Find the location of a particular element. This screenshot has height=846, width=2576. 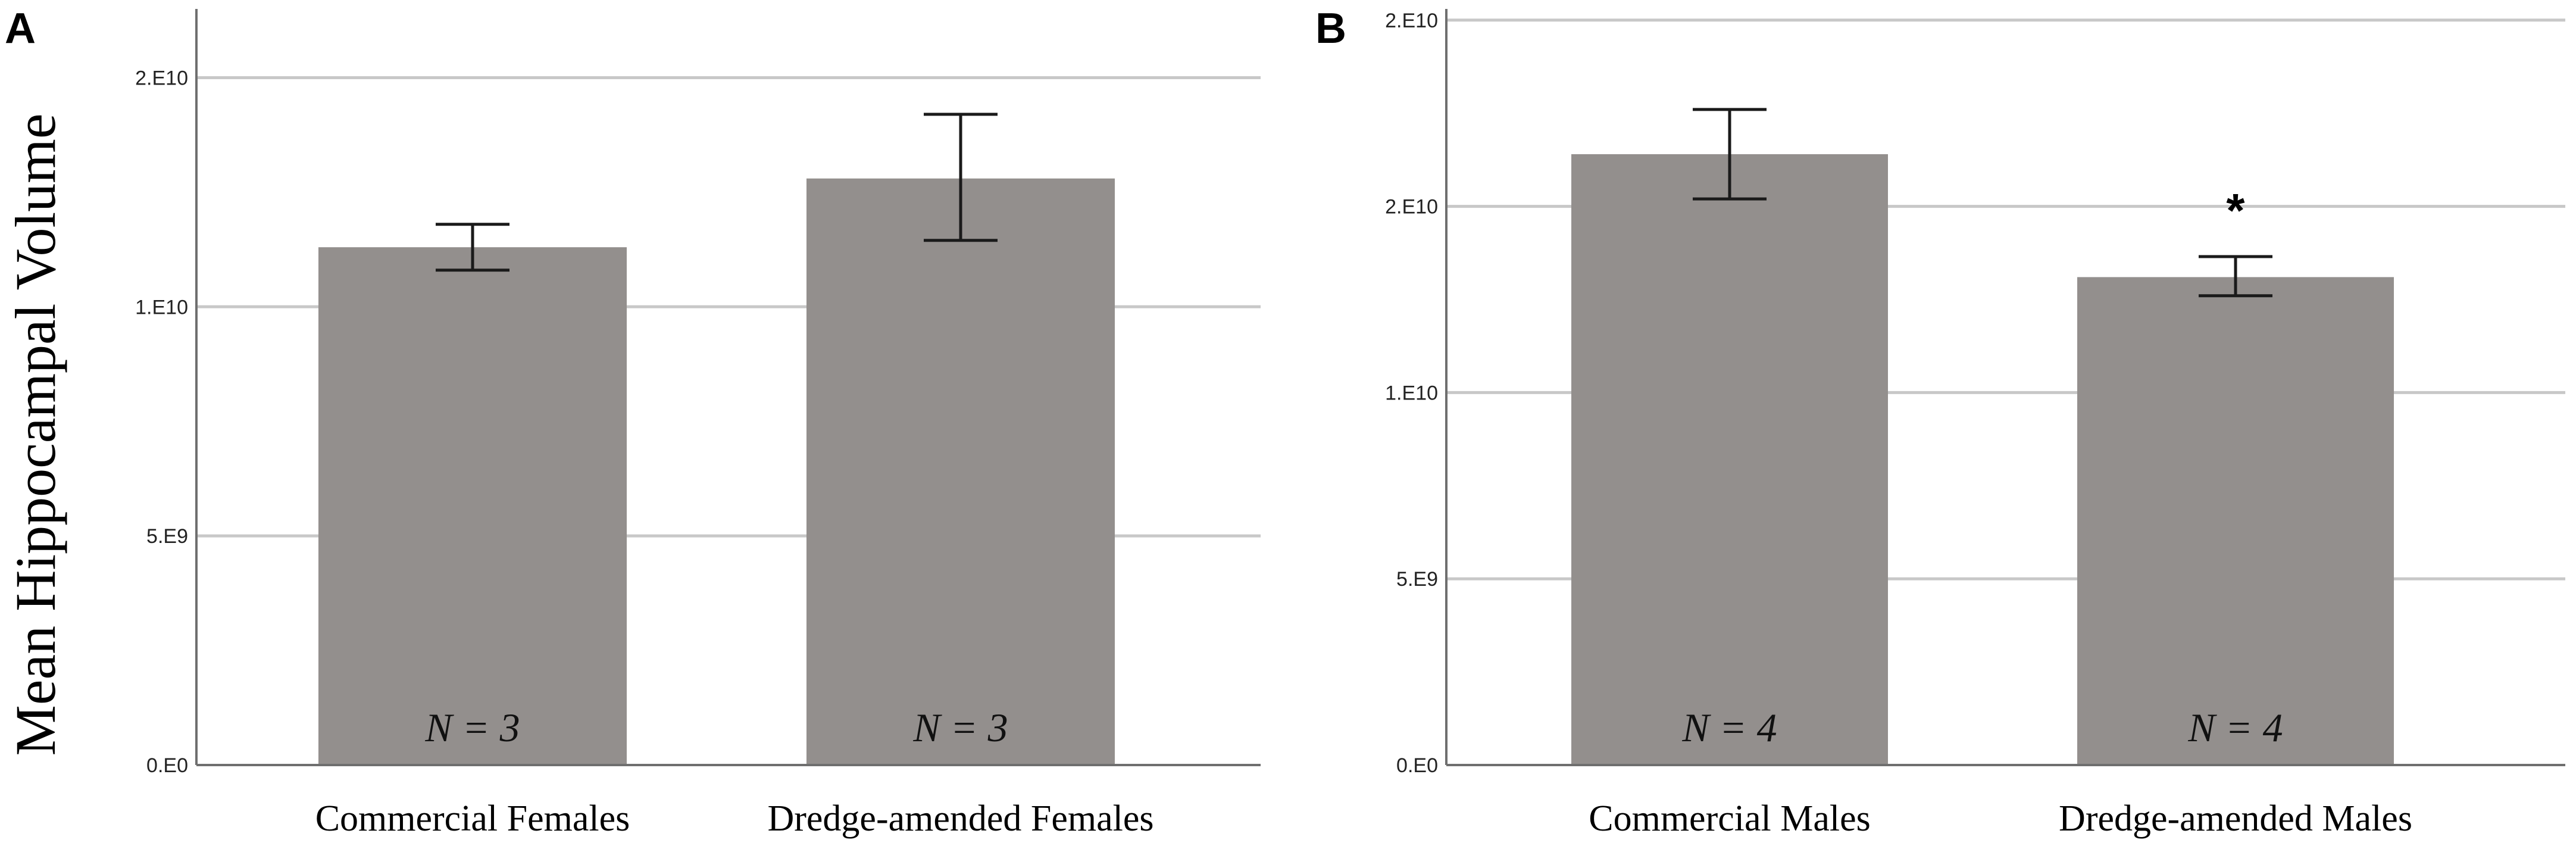

y-axis-label: Mean Hippocampal Volume is located at coordinates (35, 435).